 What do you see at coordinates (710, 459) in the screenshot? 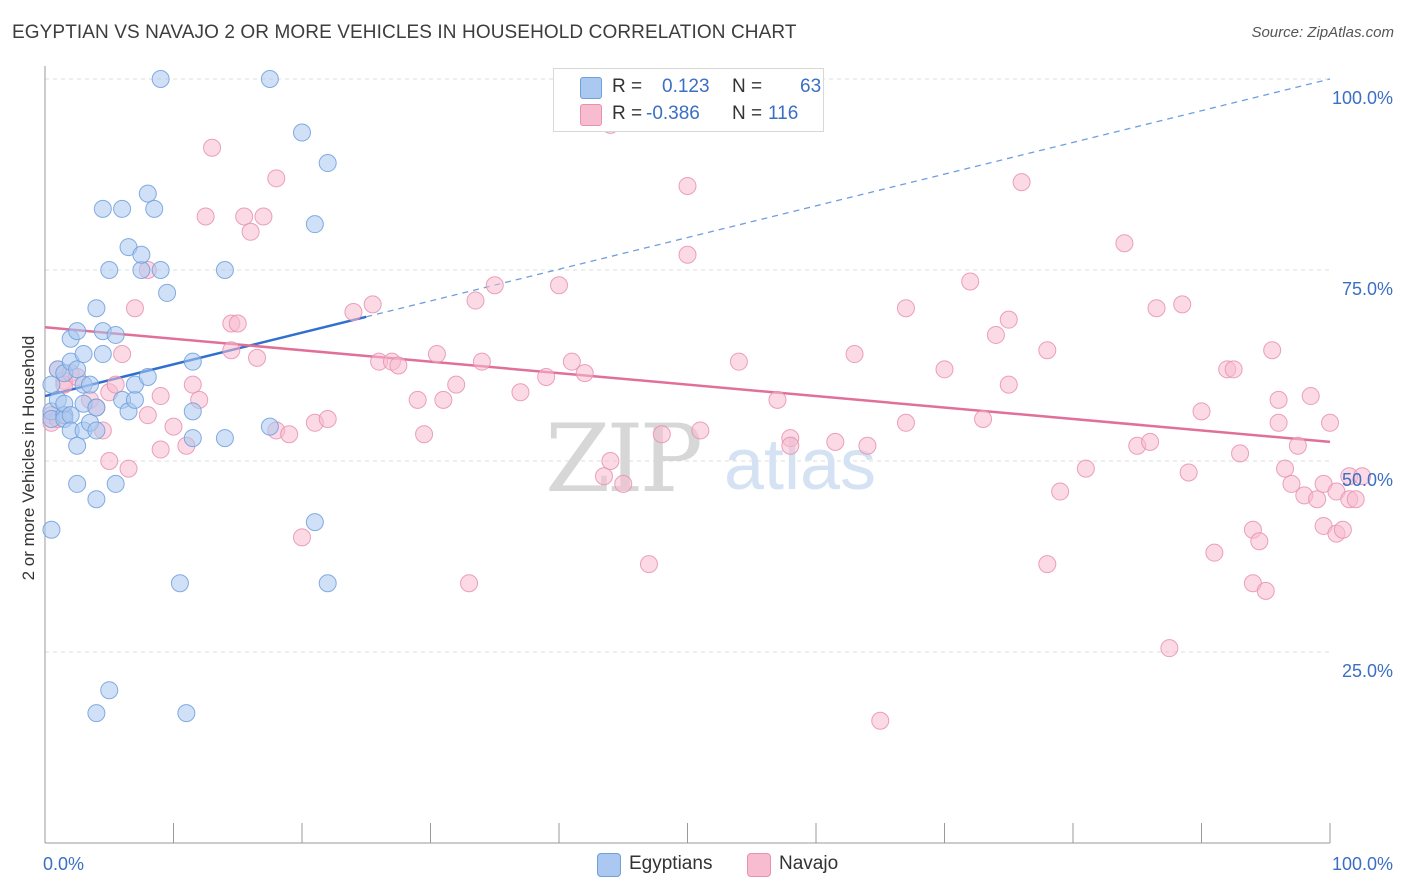
I see `watermark: ZIP atlas` at bounding box center [710, 459].